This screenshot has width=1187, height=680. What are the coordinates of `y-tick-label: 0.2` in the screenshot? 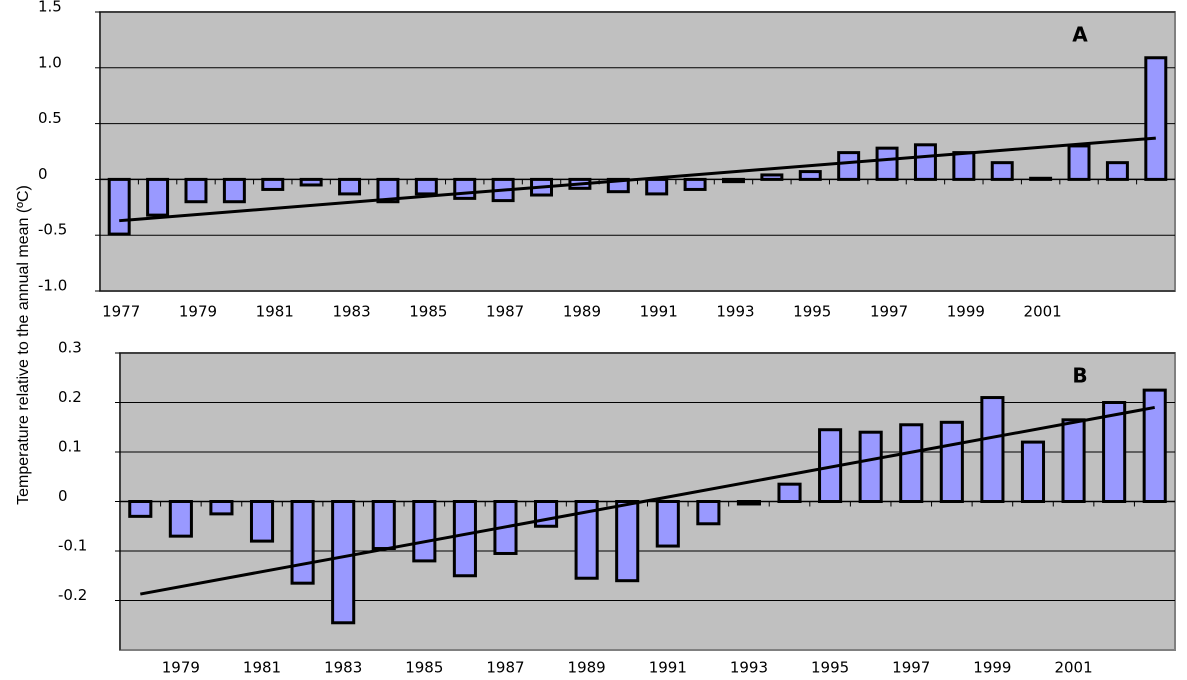 It's located at (70, 397).